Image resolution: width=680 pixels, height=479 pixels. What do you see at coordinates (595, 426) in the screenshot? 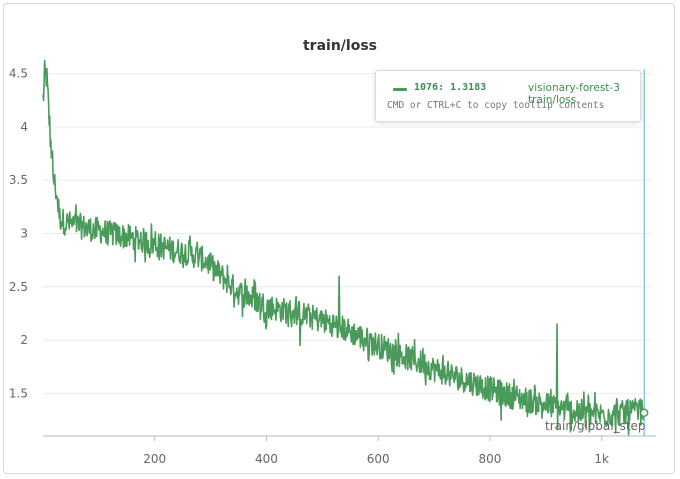
I see `x-axis-label: train/global_step` at bounding box center [595, 426].